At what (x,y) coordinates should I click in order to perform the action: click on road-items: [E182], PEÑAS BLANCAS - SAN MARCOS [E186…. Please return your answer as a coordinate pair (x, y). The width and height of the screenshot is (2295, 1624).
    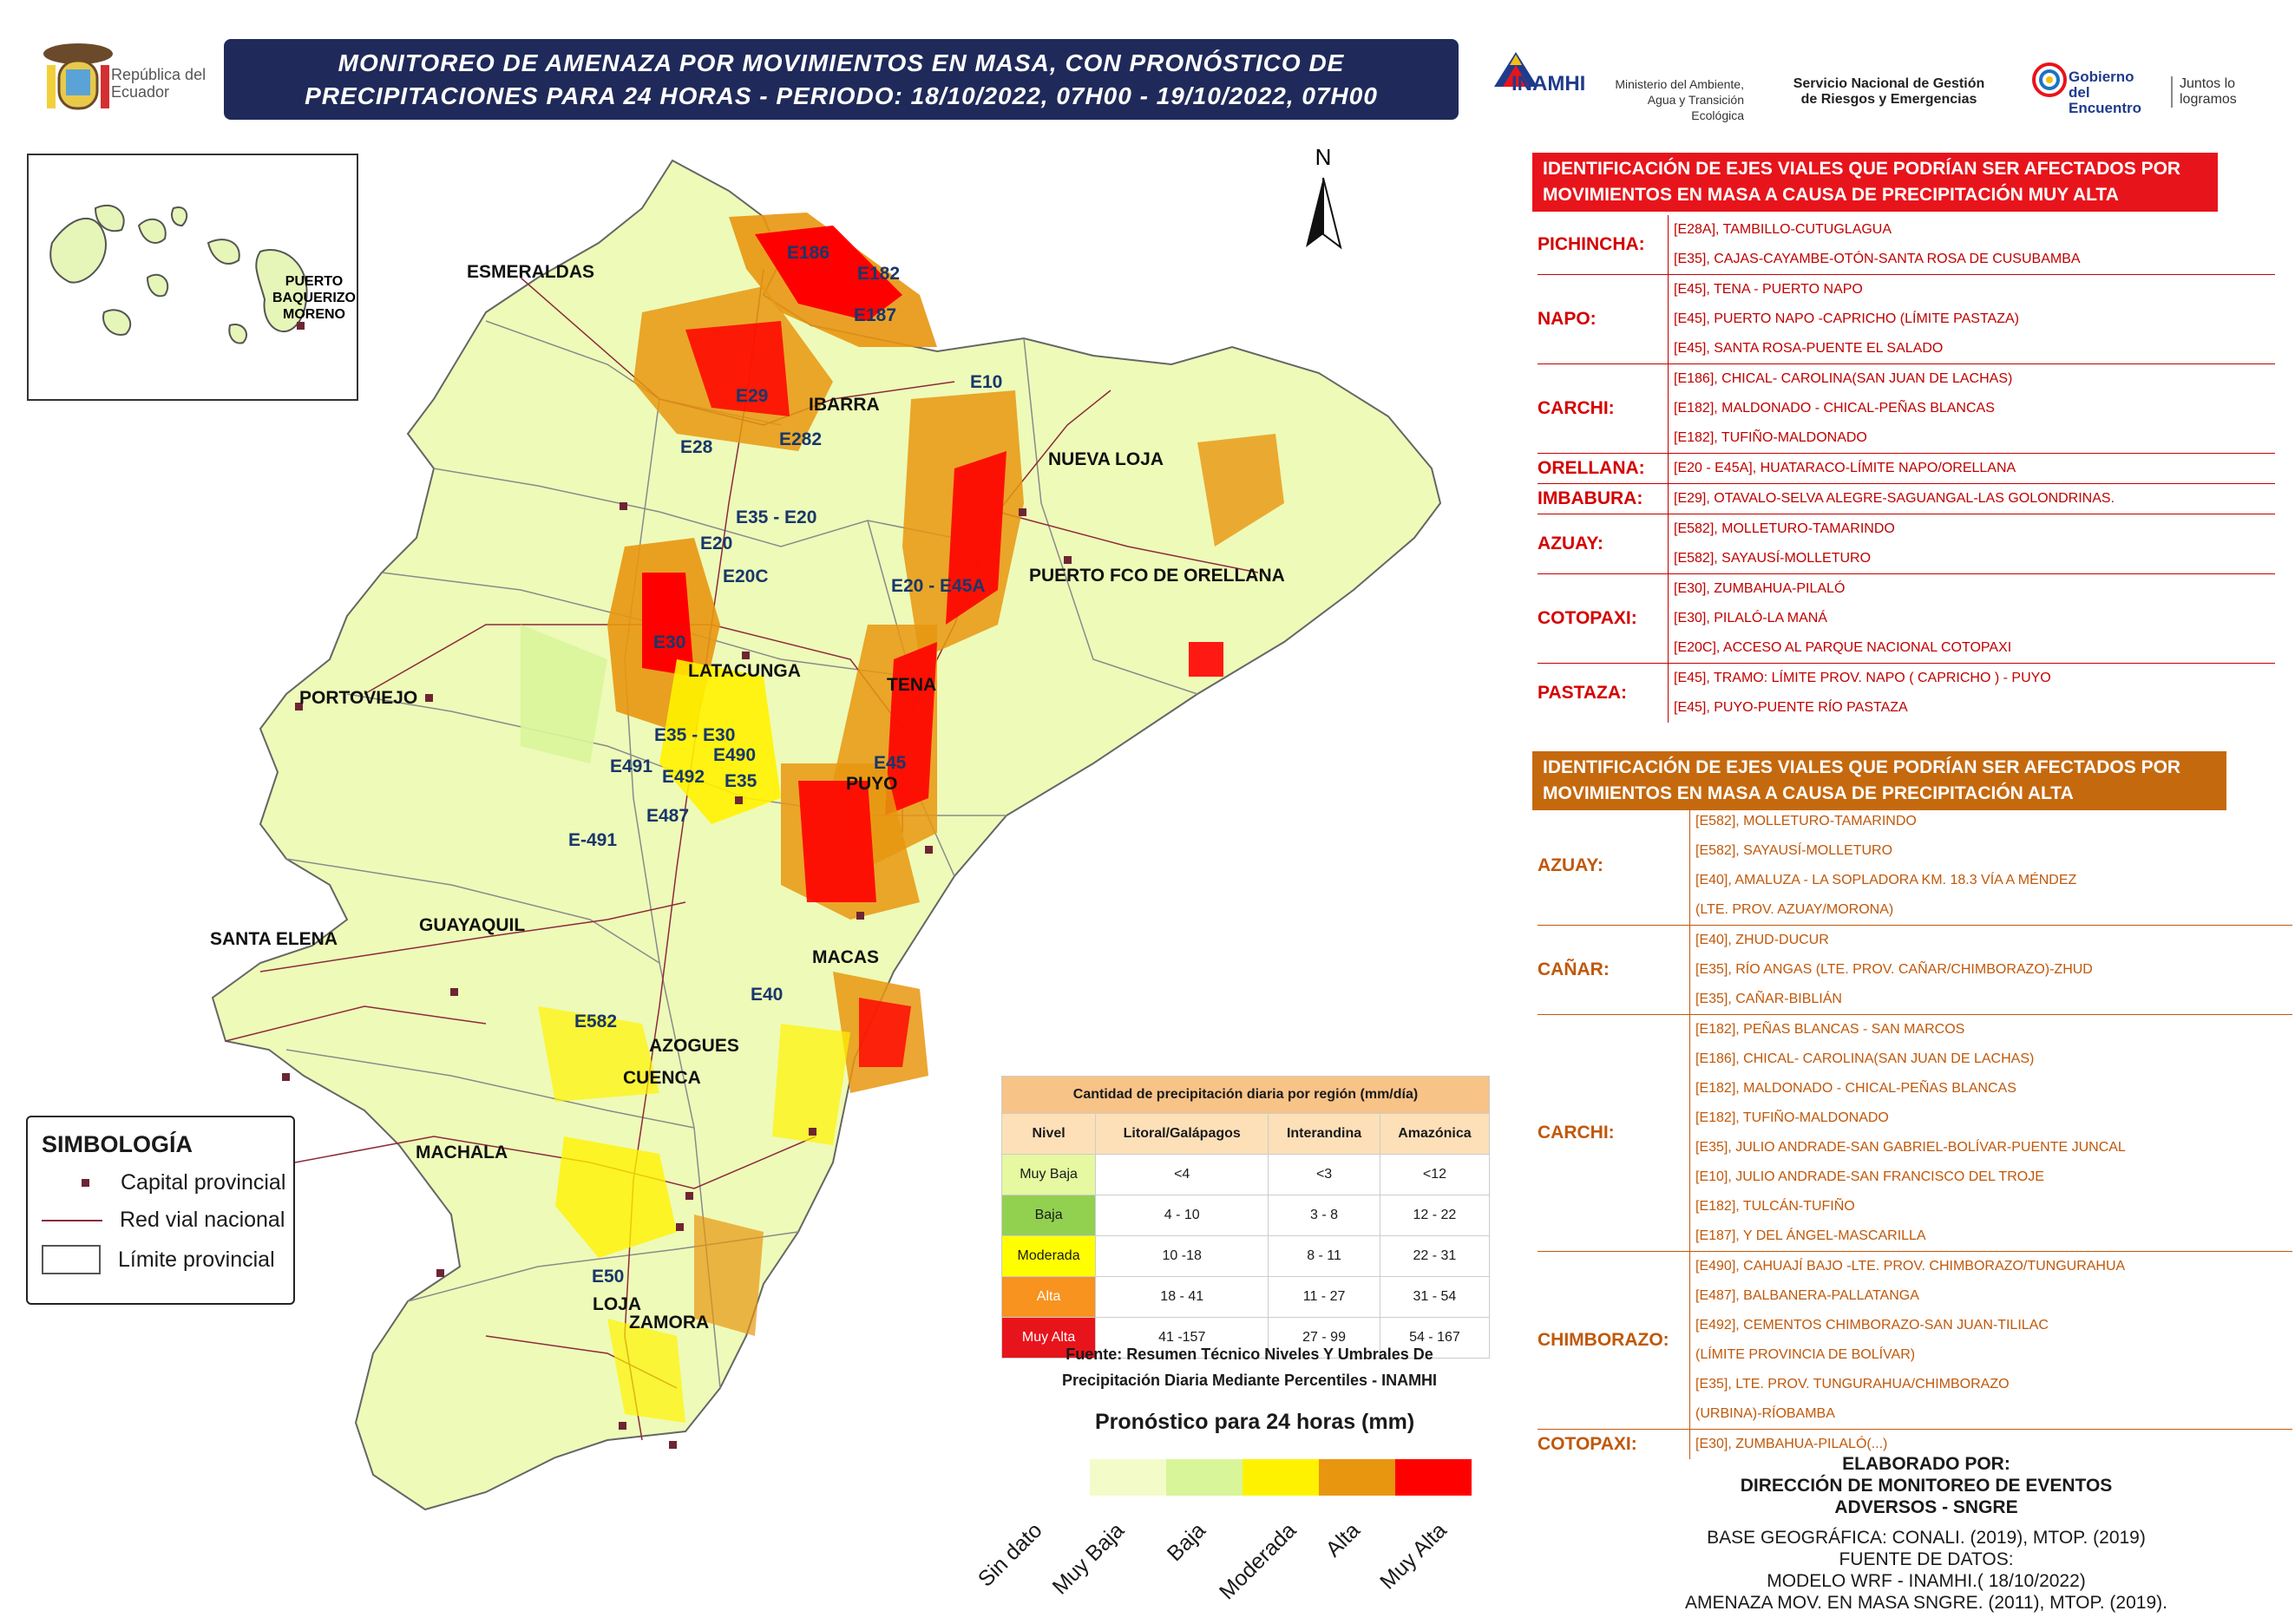
    Looking at the image, I should click on (1907, 1133).